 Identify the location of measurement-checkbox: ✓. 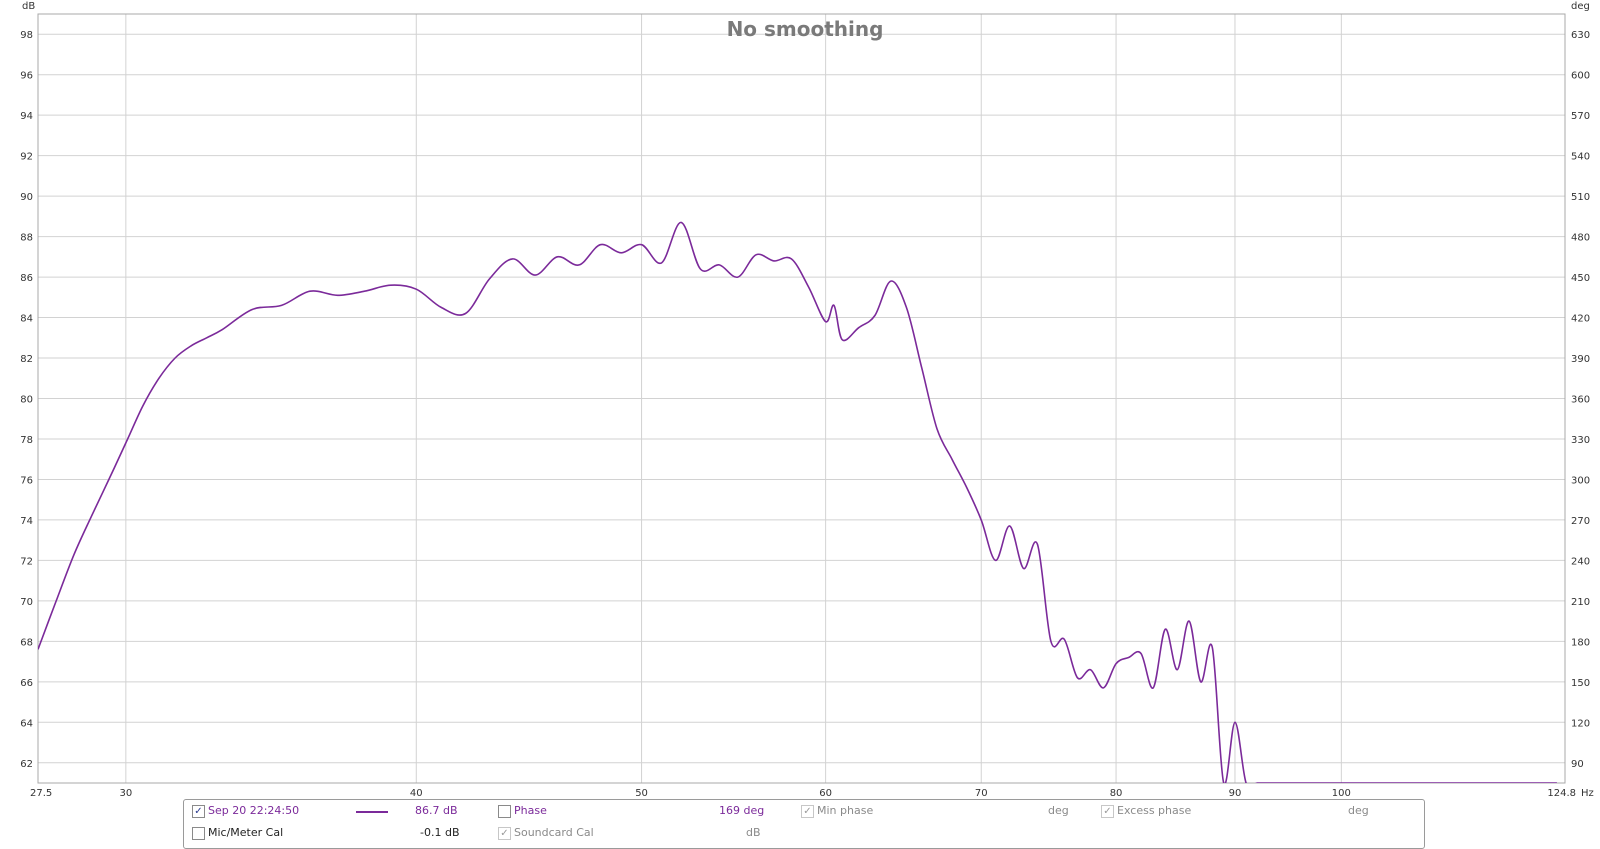
(198, 811).